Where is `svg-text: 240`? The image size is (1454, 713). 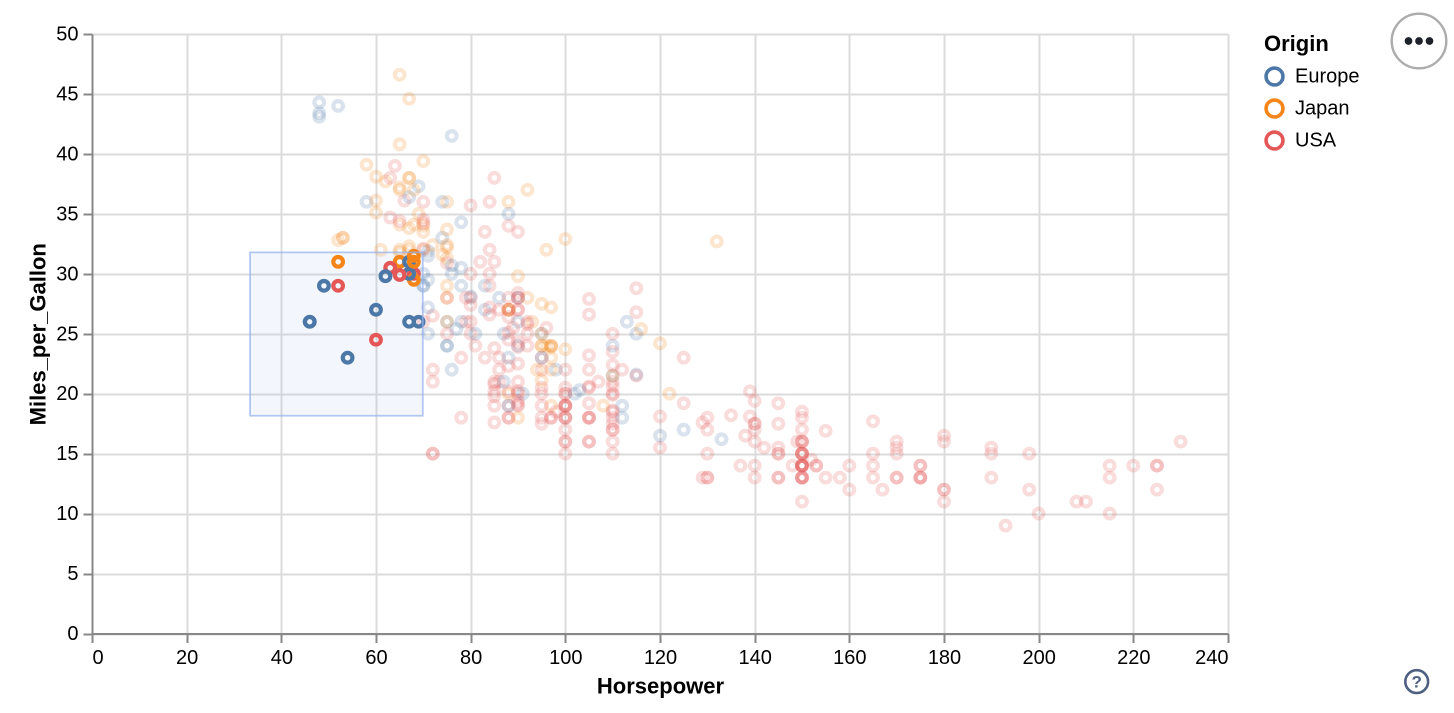
svg-text: 240 is located at coordinates (1211, 658).